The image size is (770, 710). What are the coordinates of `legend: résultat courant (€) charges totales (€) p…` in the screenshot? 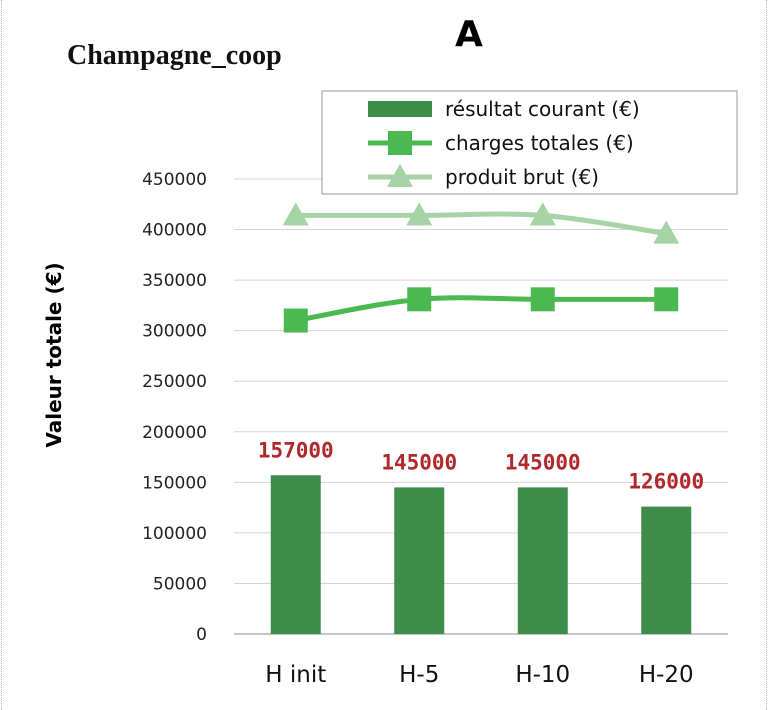 It's located at (529, 142).